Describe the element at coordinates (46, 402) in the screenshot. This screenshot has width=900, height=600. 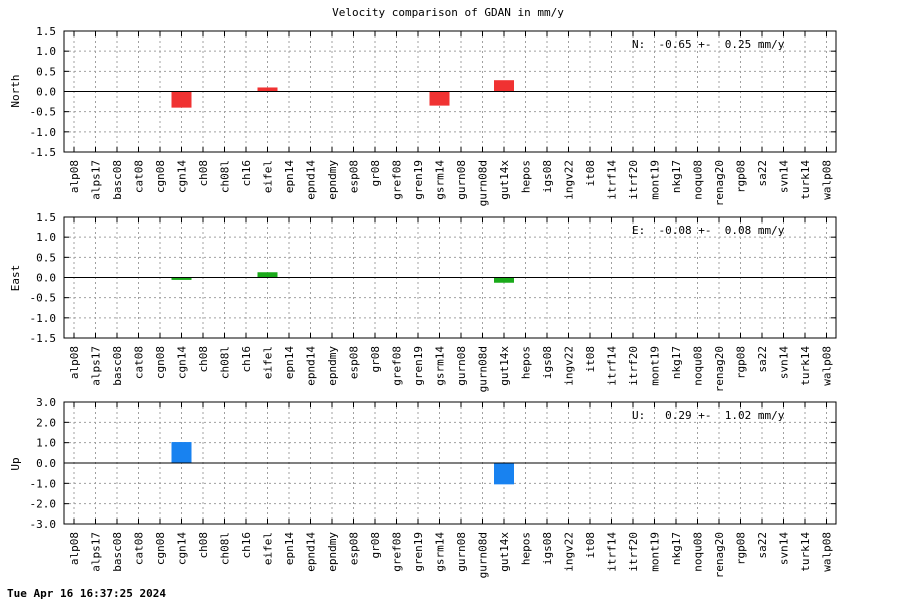
I see `y-tick-label: 3.0` at that location.